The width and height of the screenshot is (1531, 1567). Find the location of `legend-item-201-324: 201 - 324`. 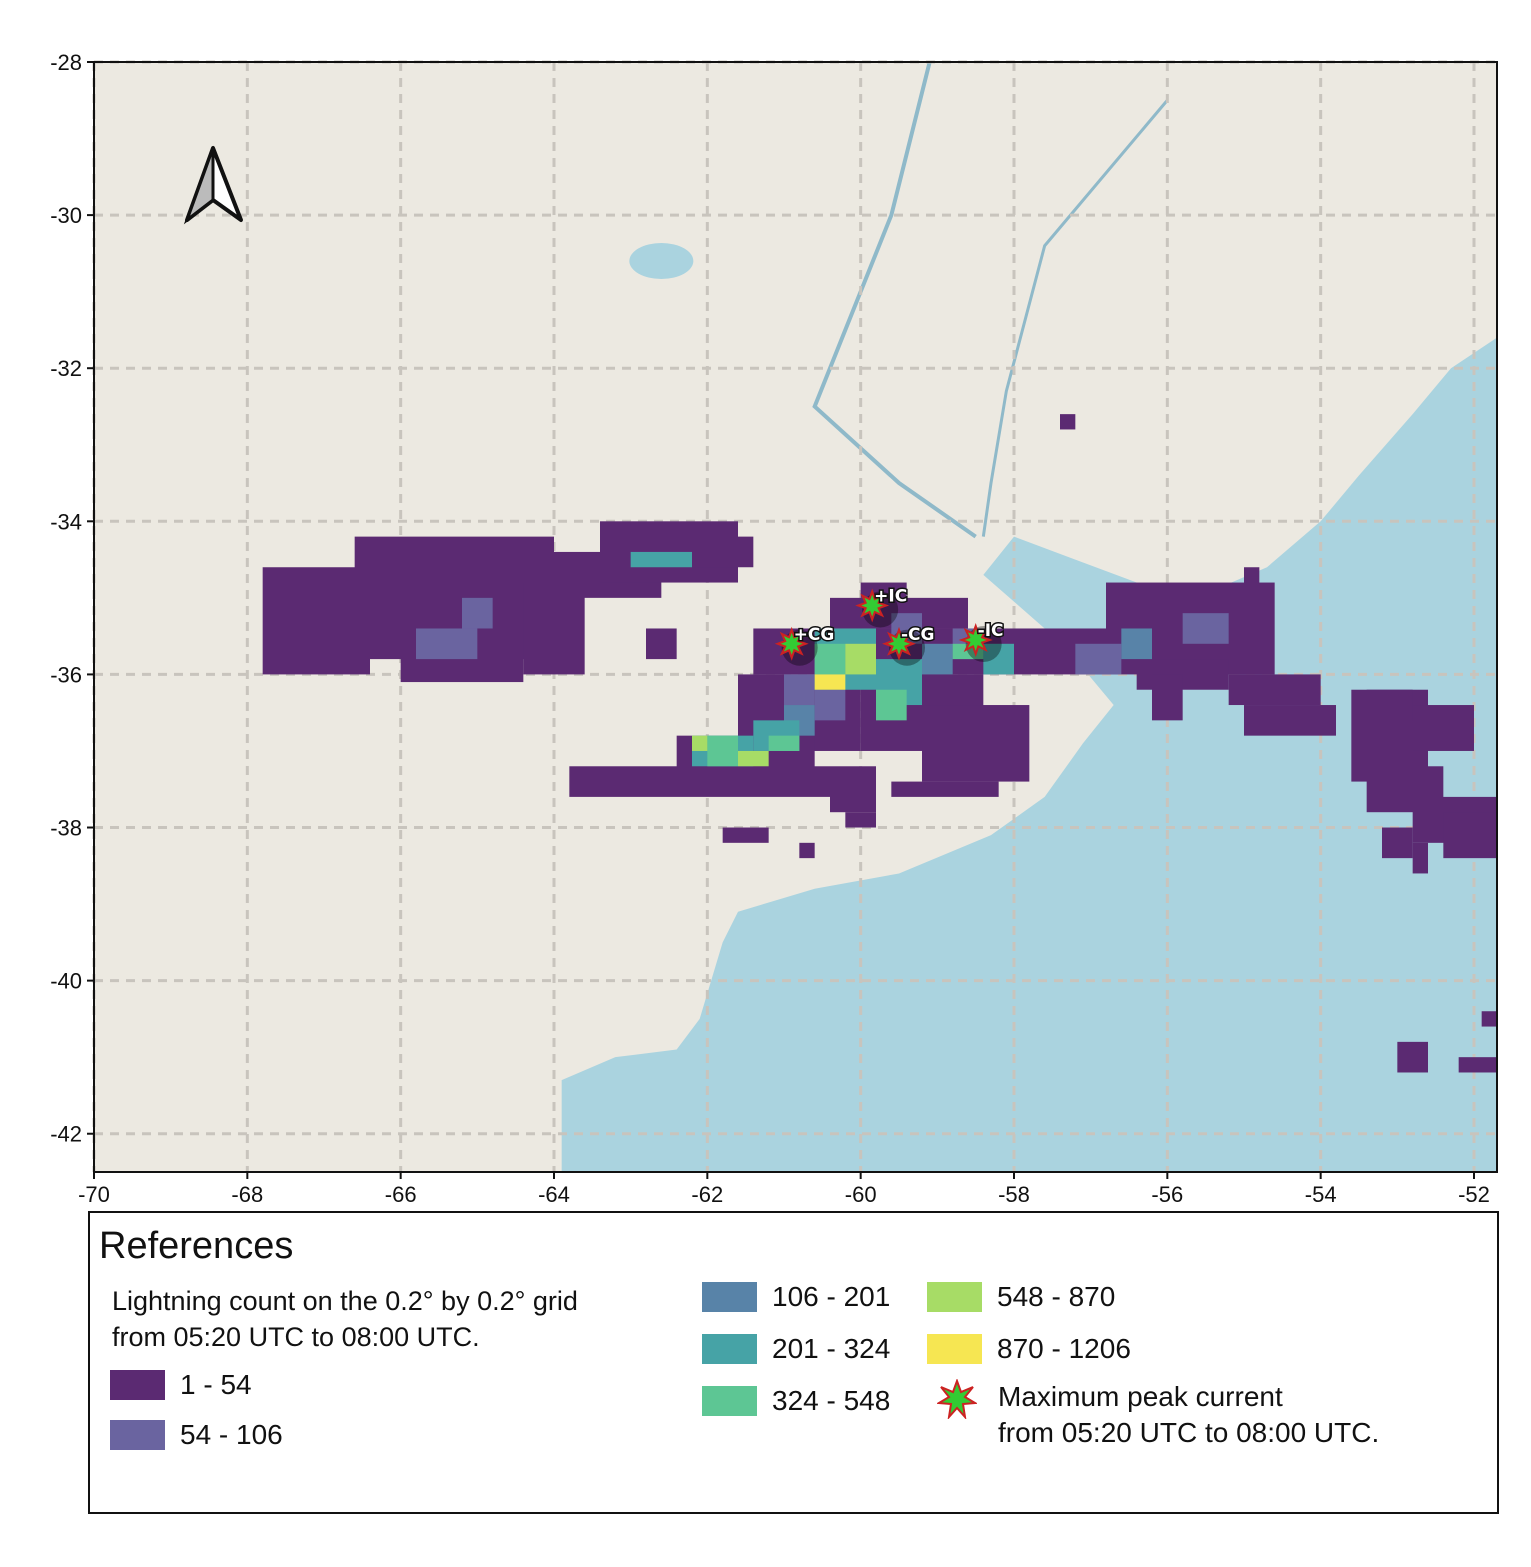

legend-item-201-324: 201 - 324 is located at coordinates (796, 1349).